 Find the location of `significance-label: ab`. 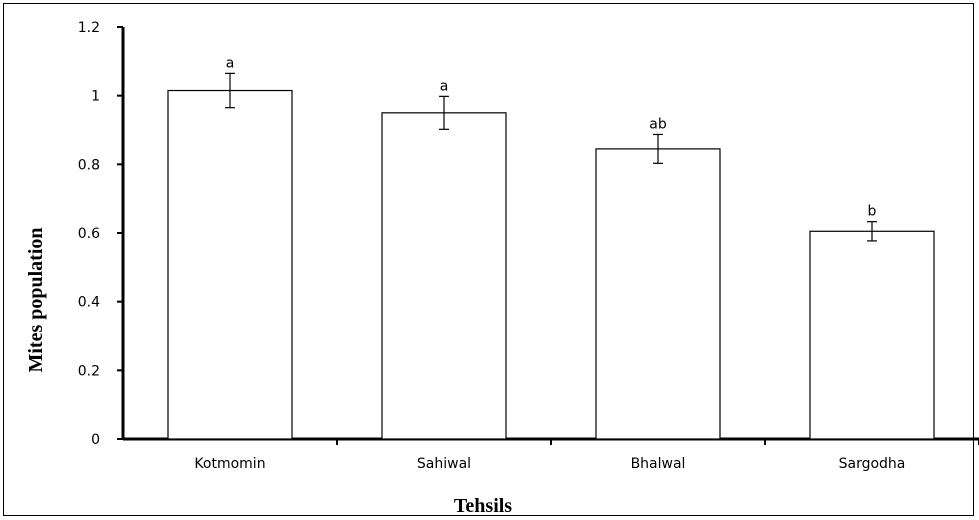

significance-label: ab is located at coordinates (658, 124).